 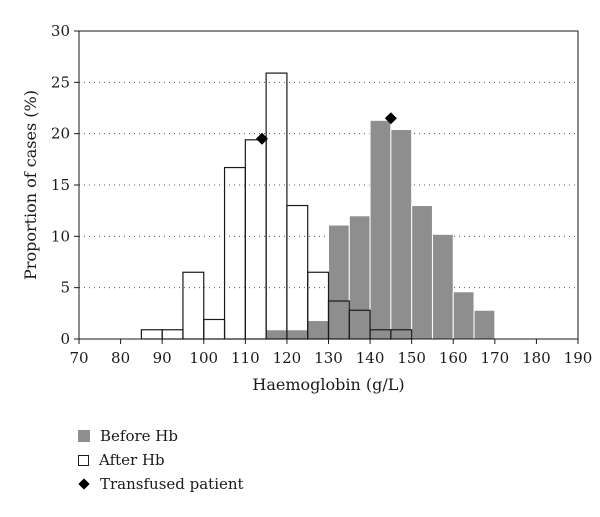 What do you see at coordinates (60, 236) in the screenshot?
I see `y-tick-label: 10` at bounding box center [60, 236].